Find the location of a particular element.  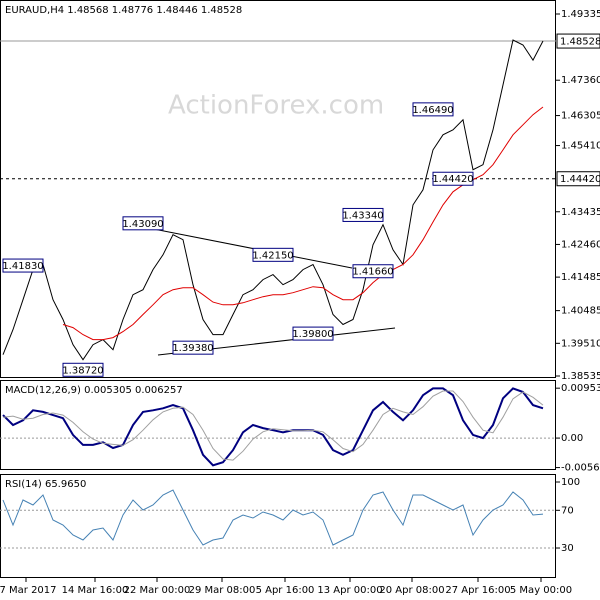

x-tick-label: 27 Apr 16:00 is located at coordinates (477, 590).